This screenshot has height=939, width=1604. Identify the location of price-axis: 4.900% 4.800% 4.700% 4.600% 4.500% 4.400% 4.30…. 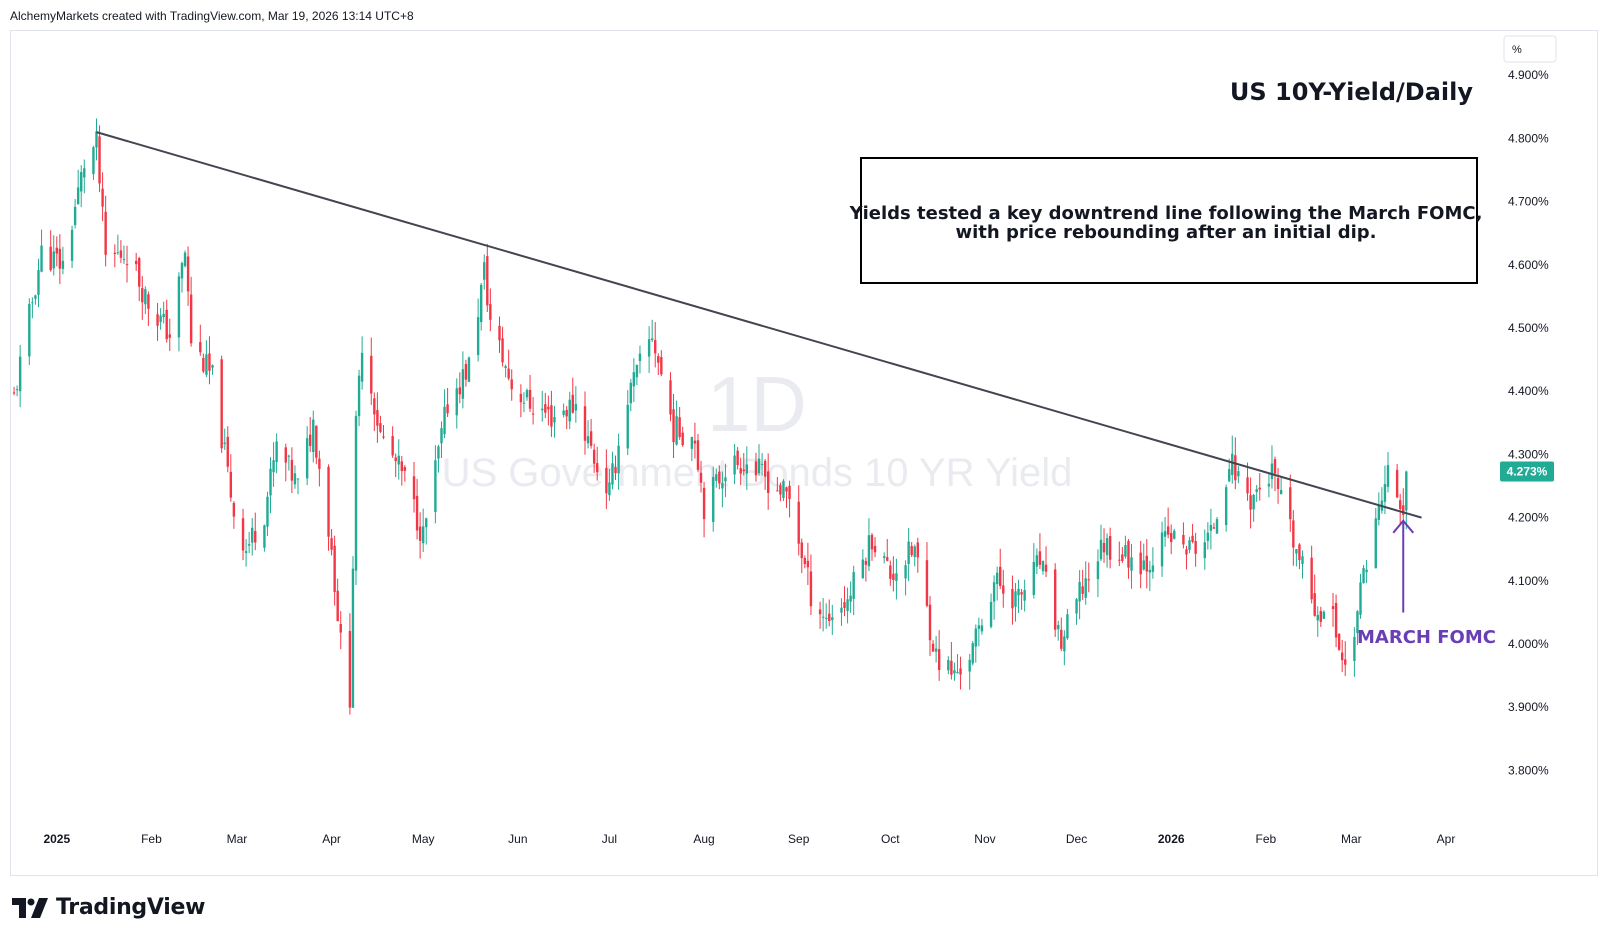
(1528, 422).